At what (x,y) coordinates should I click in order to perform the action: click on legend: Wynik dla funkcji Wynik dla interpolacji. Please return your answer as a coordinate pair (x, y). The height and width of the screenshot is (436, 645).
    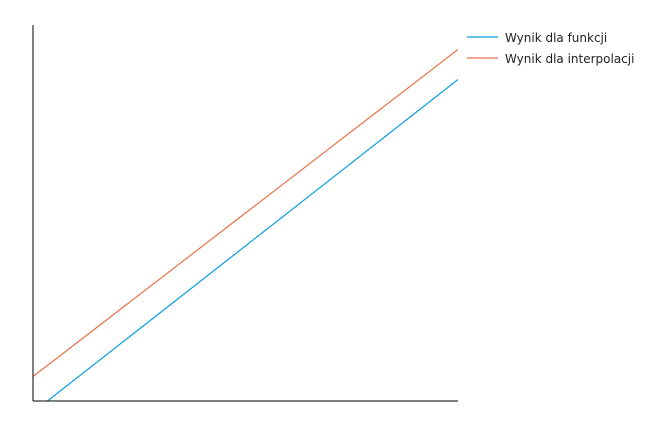
    Looking at the image, I should click on (550, 48).